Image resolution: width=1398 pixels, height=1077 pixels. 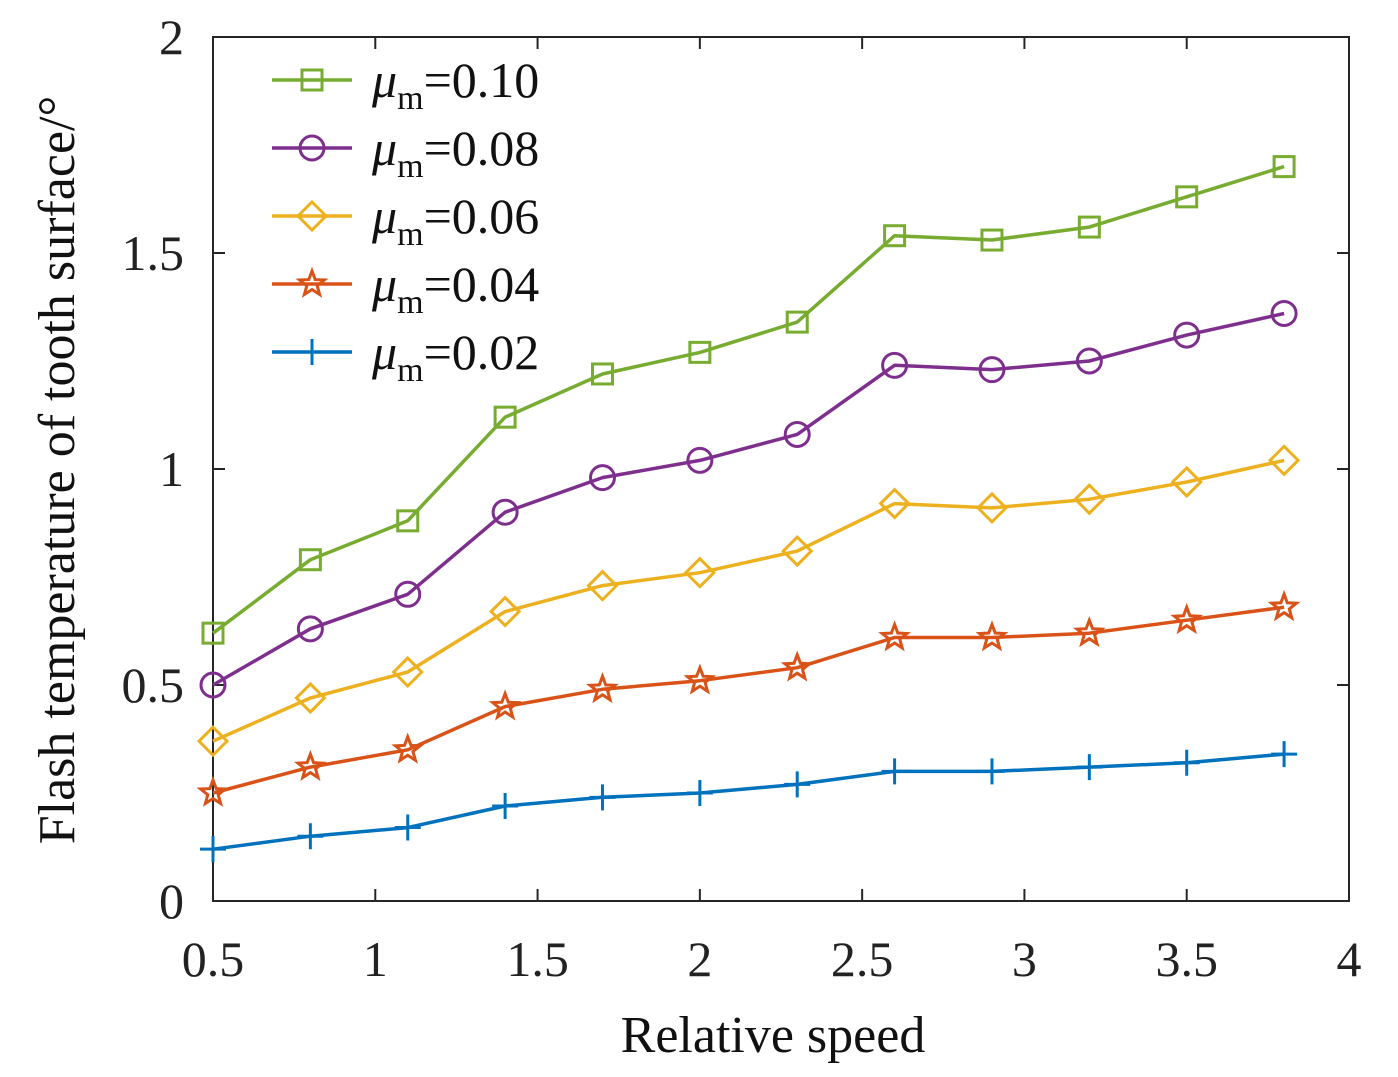 What do you see at coordinates (171, 901) in the screenshot?
I see `y-tick-label: 0` at bounding box center [171, 901].